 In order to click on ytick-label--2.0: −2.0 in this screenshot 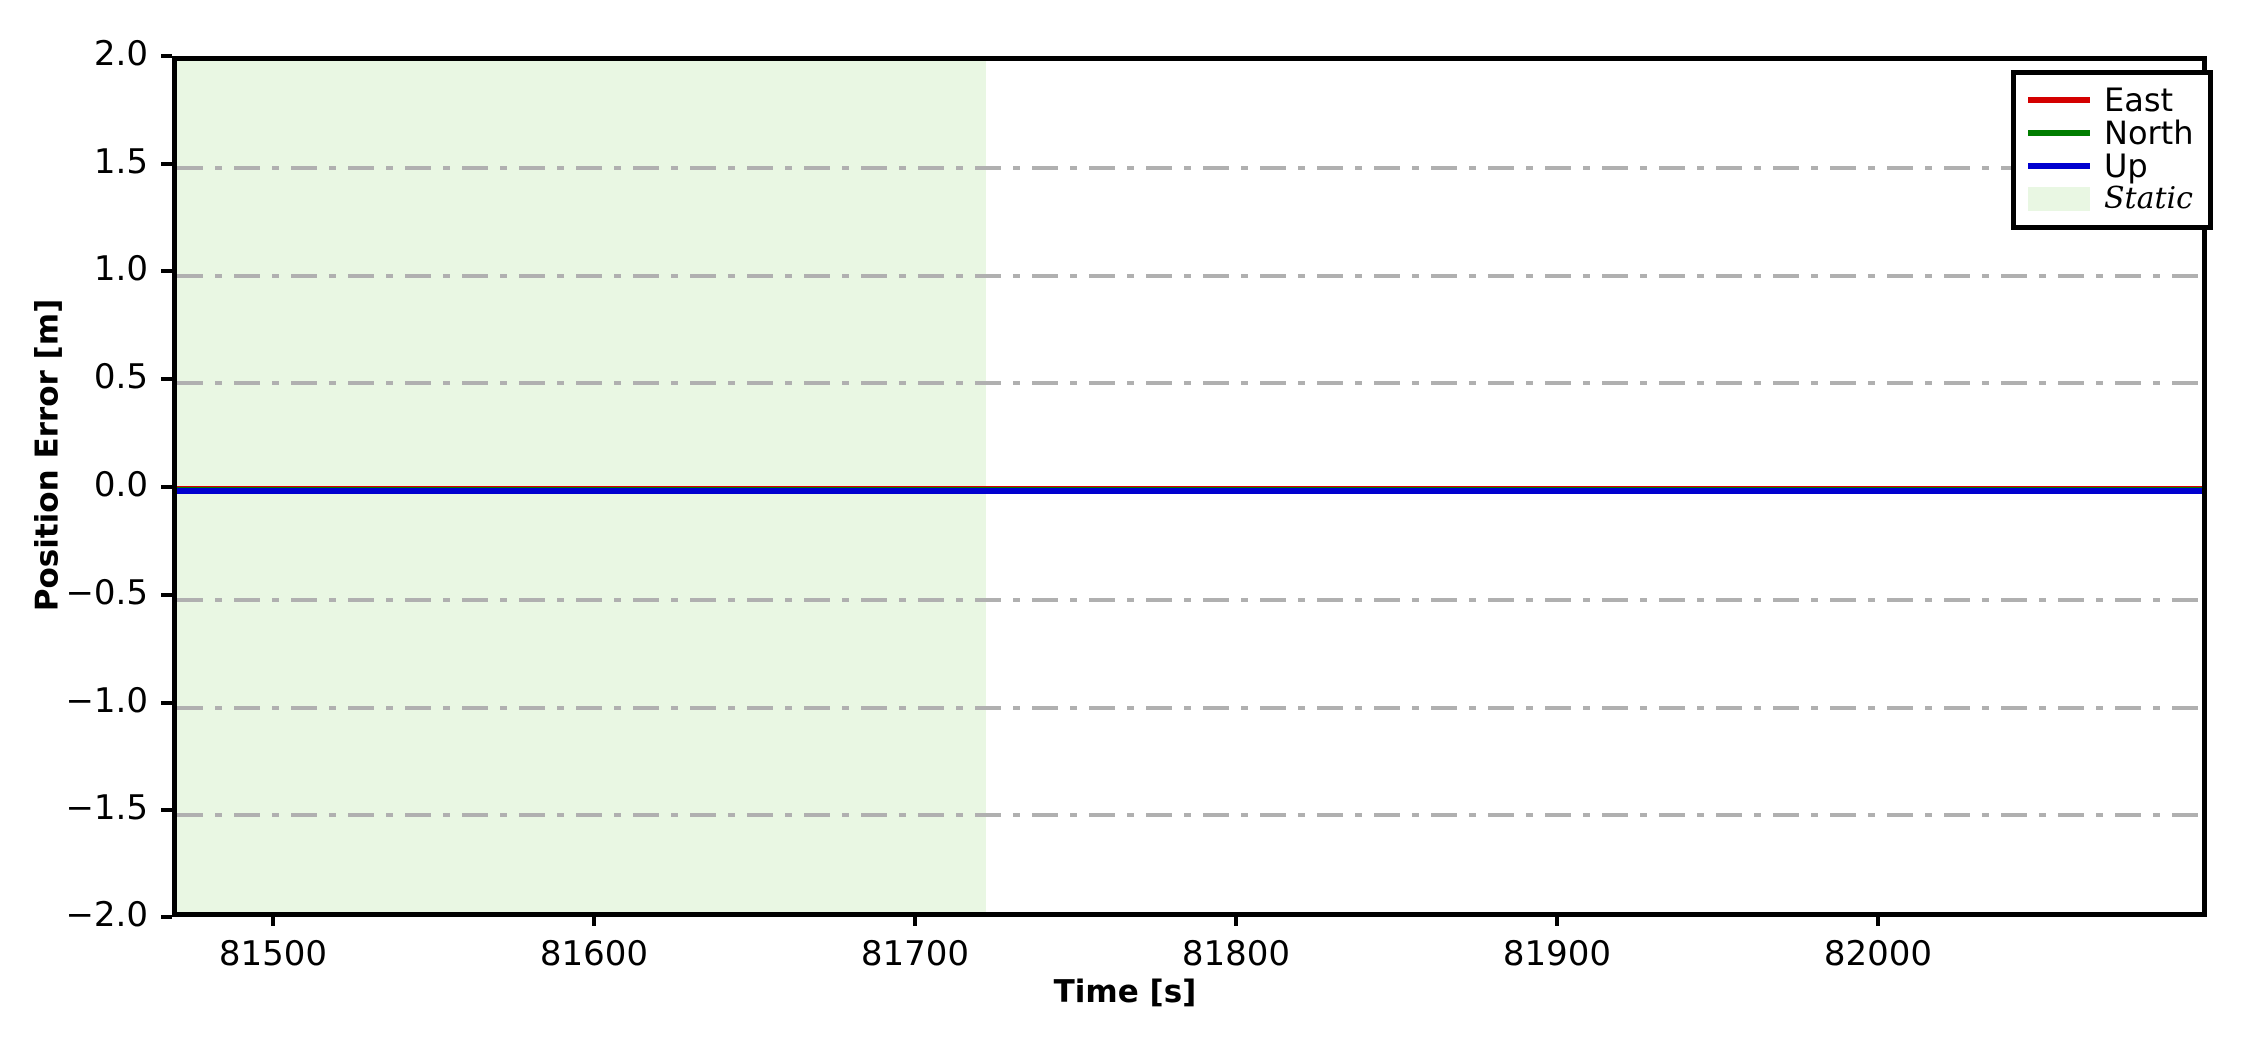, I will do `click(106, 915)`.